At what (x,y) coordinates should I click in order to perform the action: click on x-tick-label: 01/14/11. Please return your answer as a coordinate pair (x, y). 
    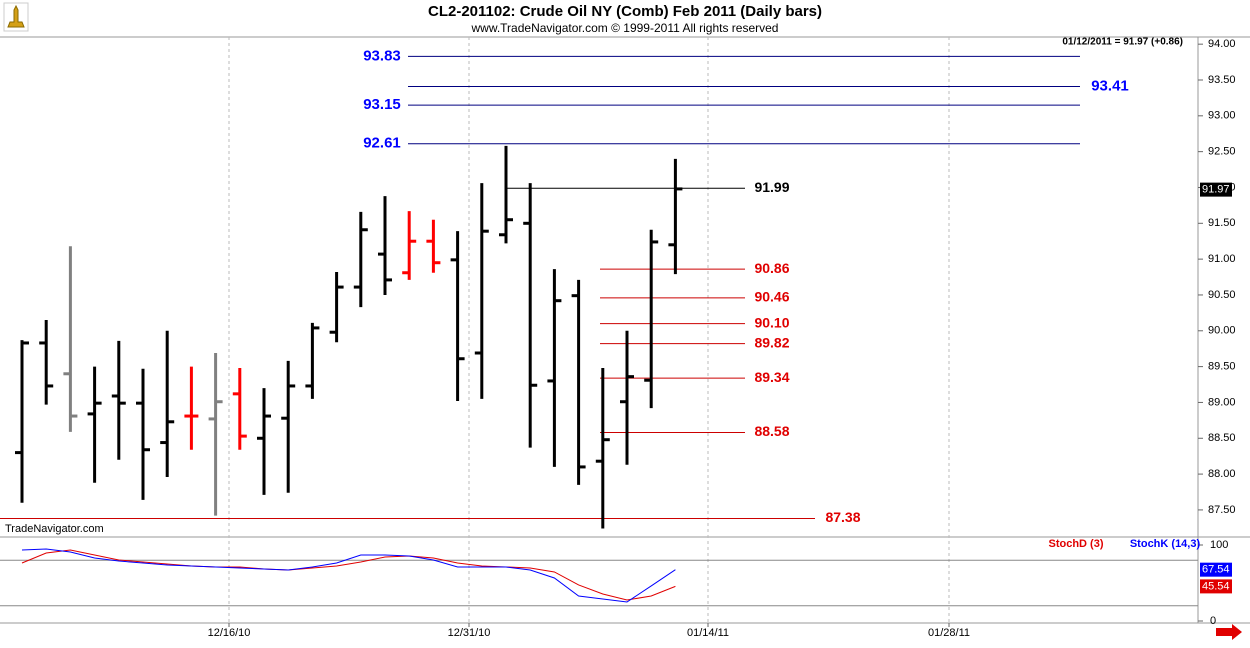
    Looking at the image, I should click on (708, 633).